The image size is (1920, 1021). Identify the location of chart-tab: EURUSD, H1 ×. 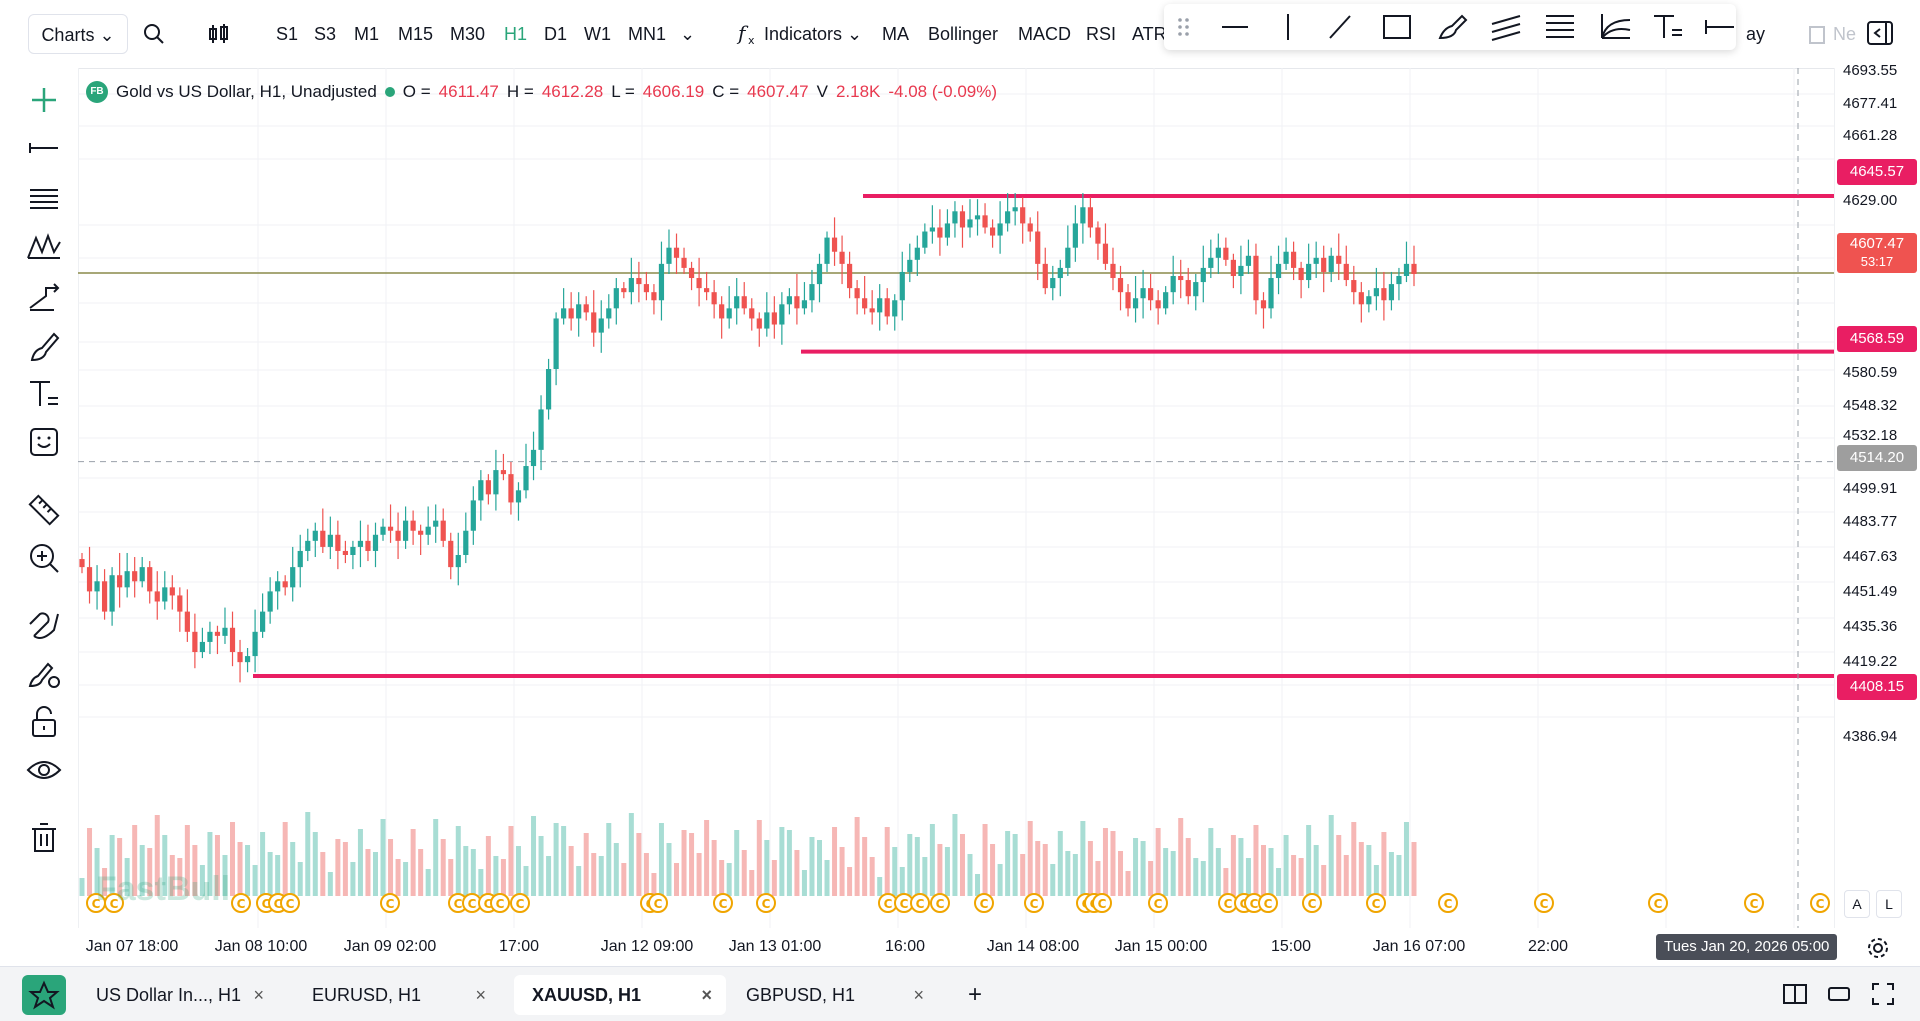
(397, 995).